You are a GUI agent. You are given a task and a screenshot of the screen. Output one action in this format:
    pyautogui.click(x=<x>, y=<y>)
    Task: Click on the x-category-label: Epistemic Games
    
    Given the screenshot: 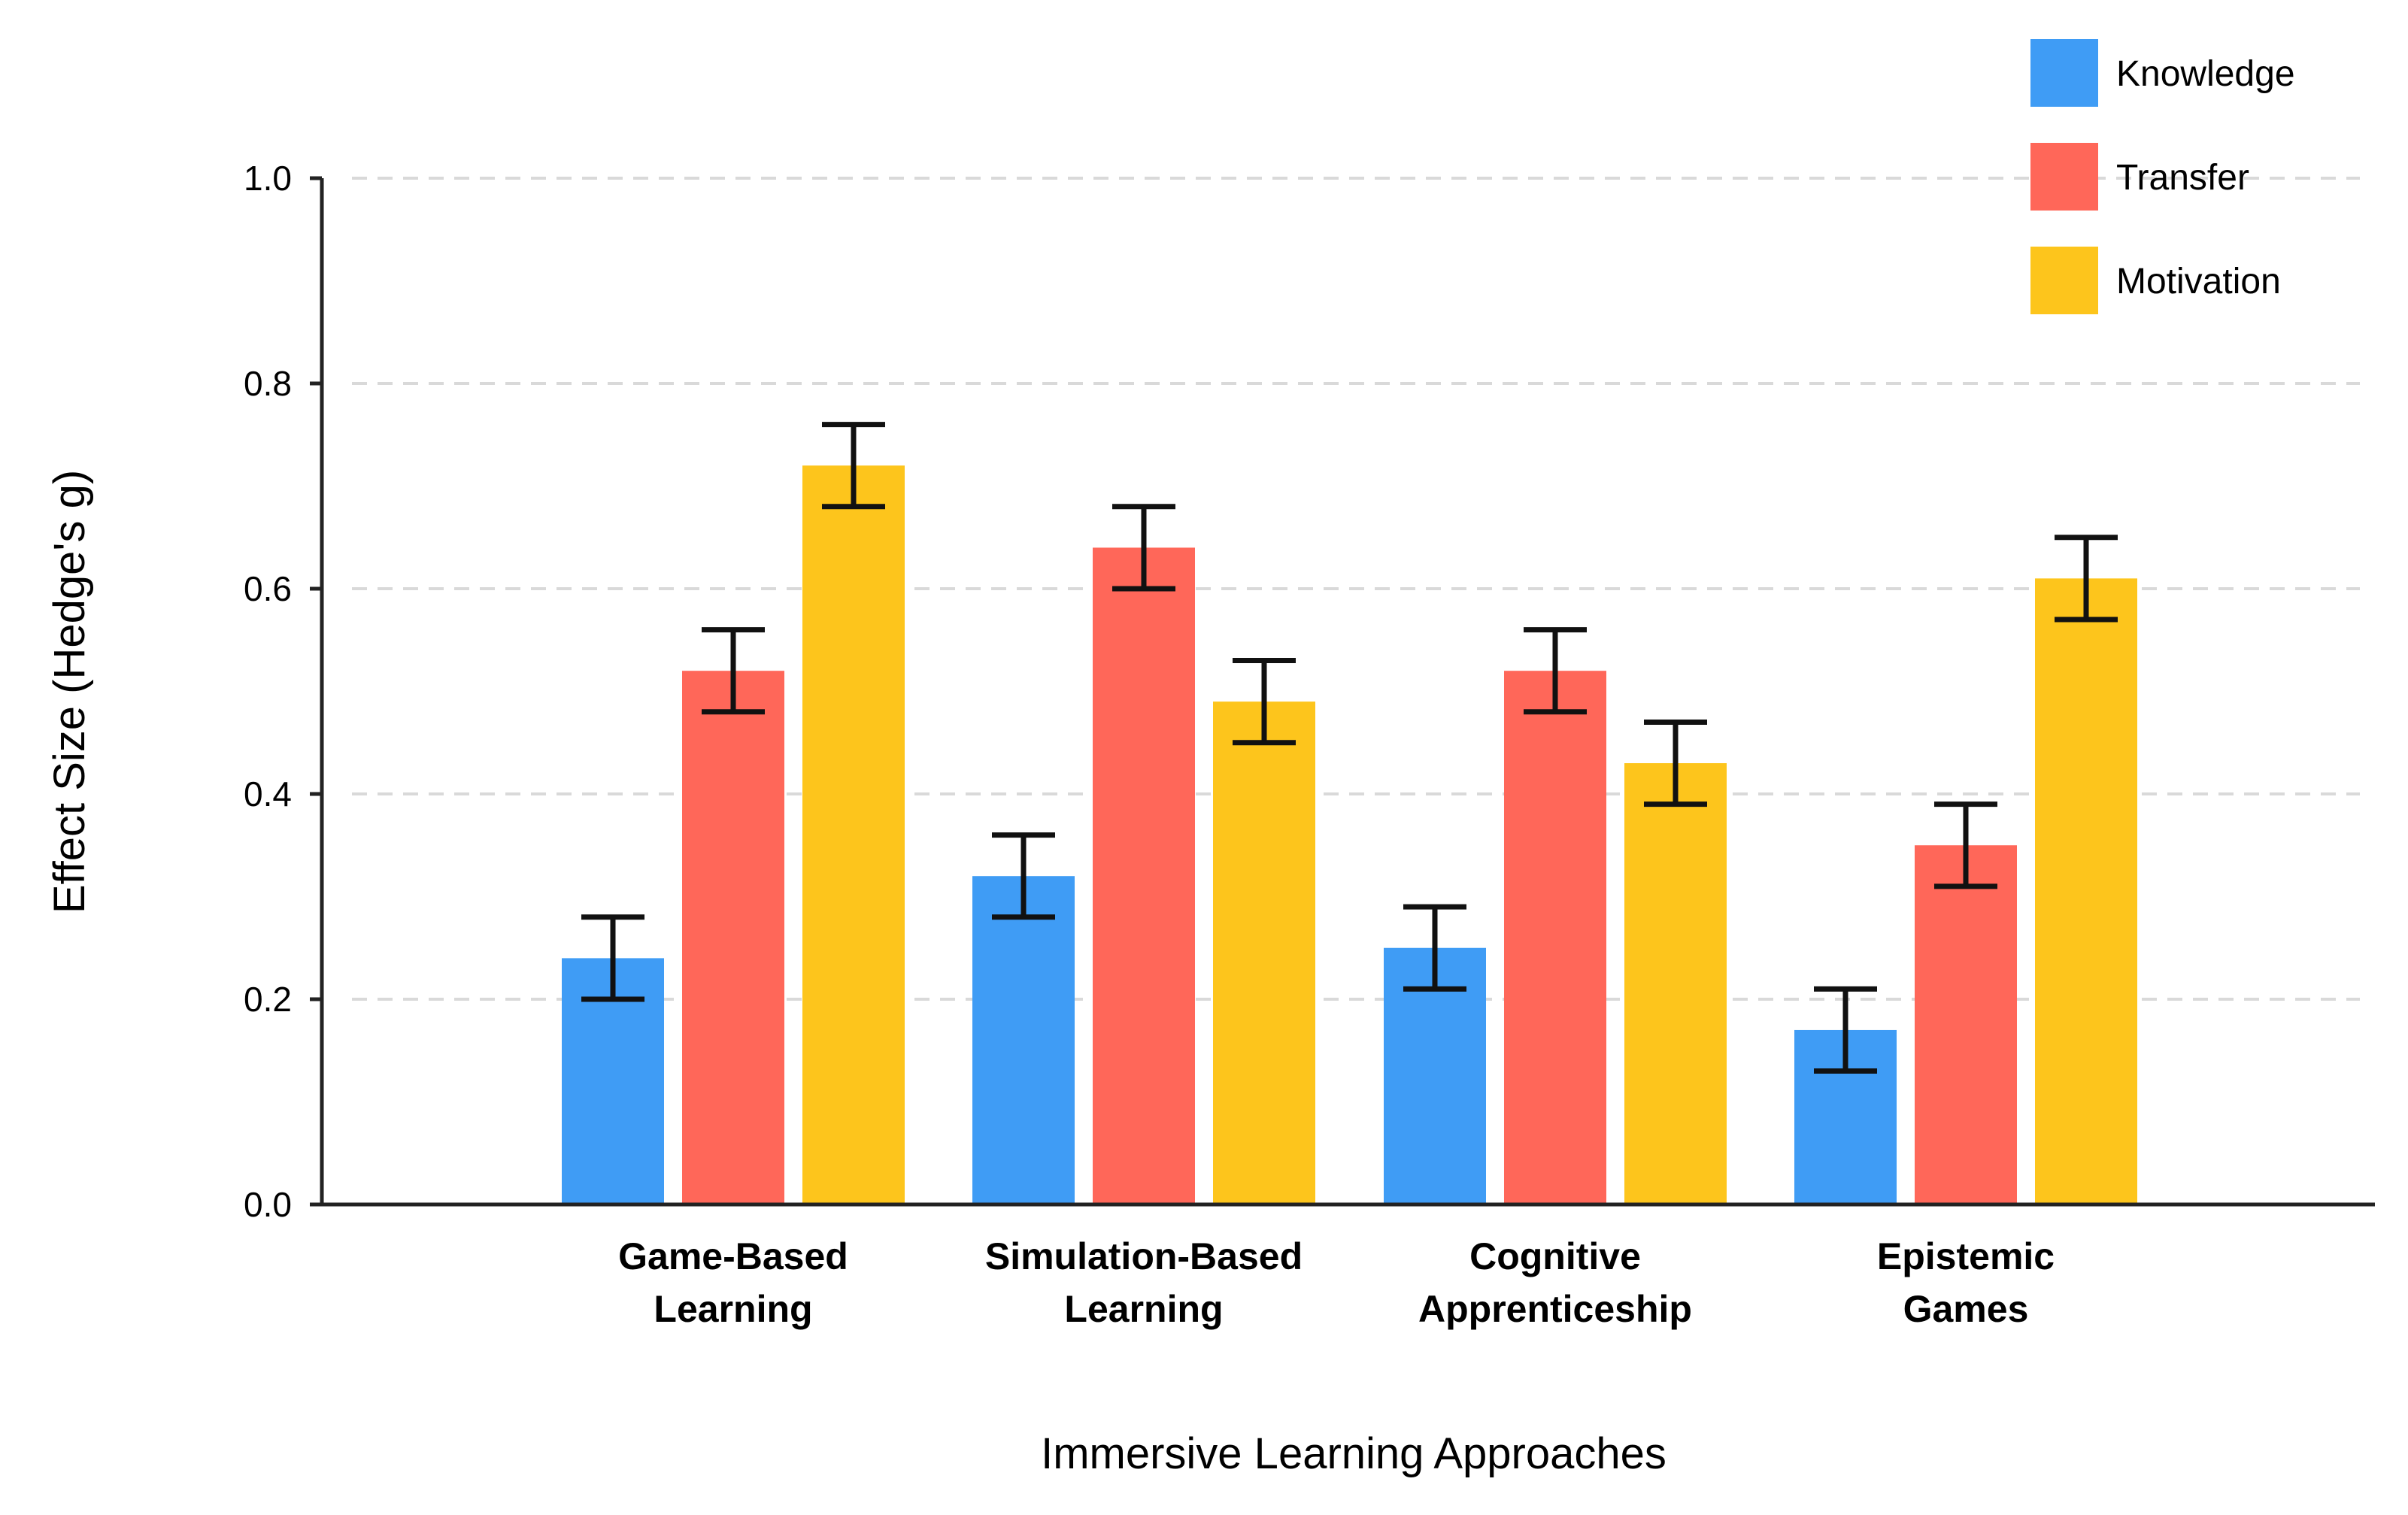 What is the action you would take?
    pyautogui.click(x=1966, y=1282)
    